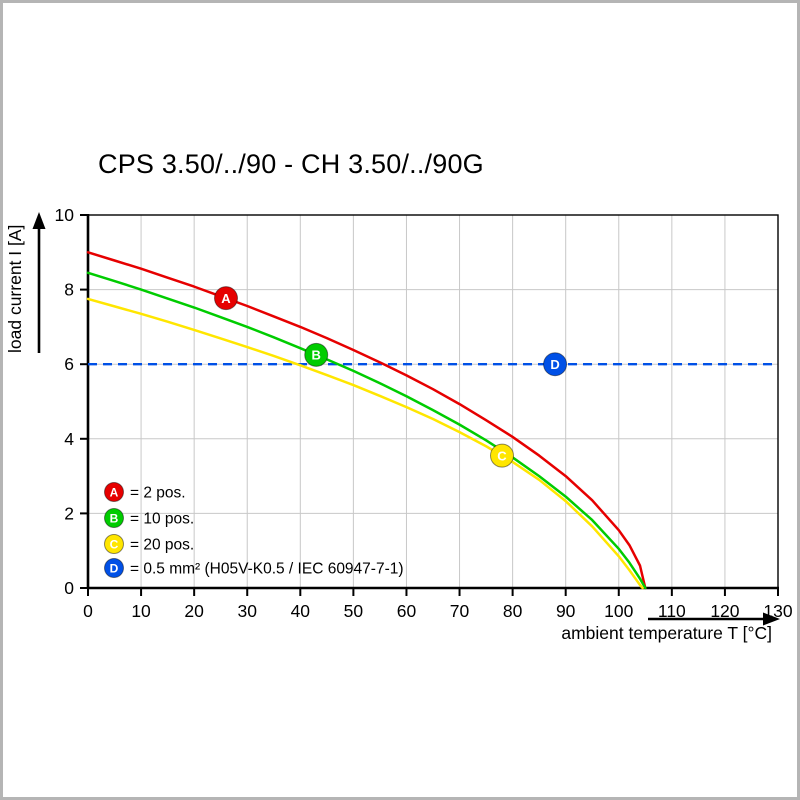 Image resolution: width=800 pixels, height=800 pixels. What do you see at coordinates (301, 611) in the screenshot?
I see `x-tick-label: 40` at bounding box center [301, 611].